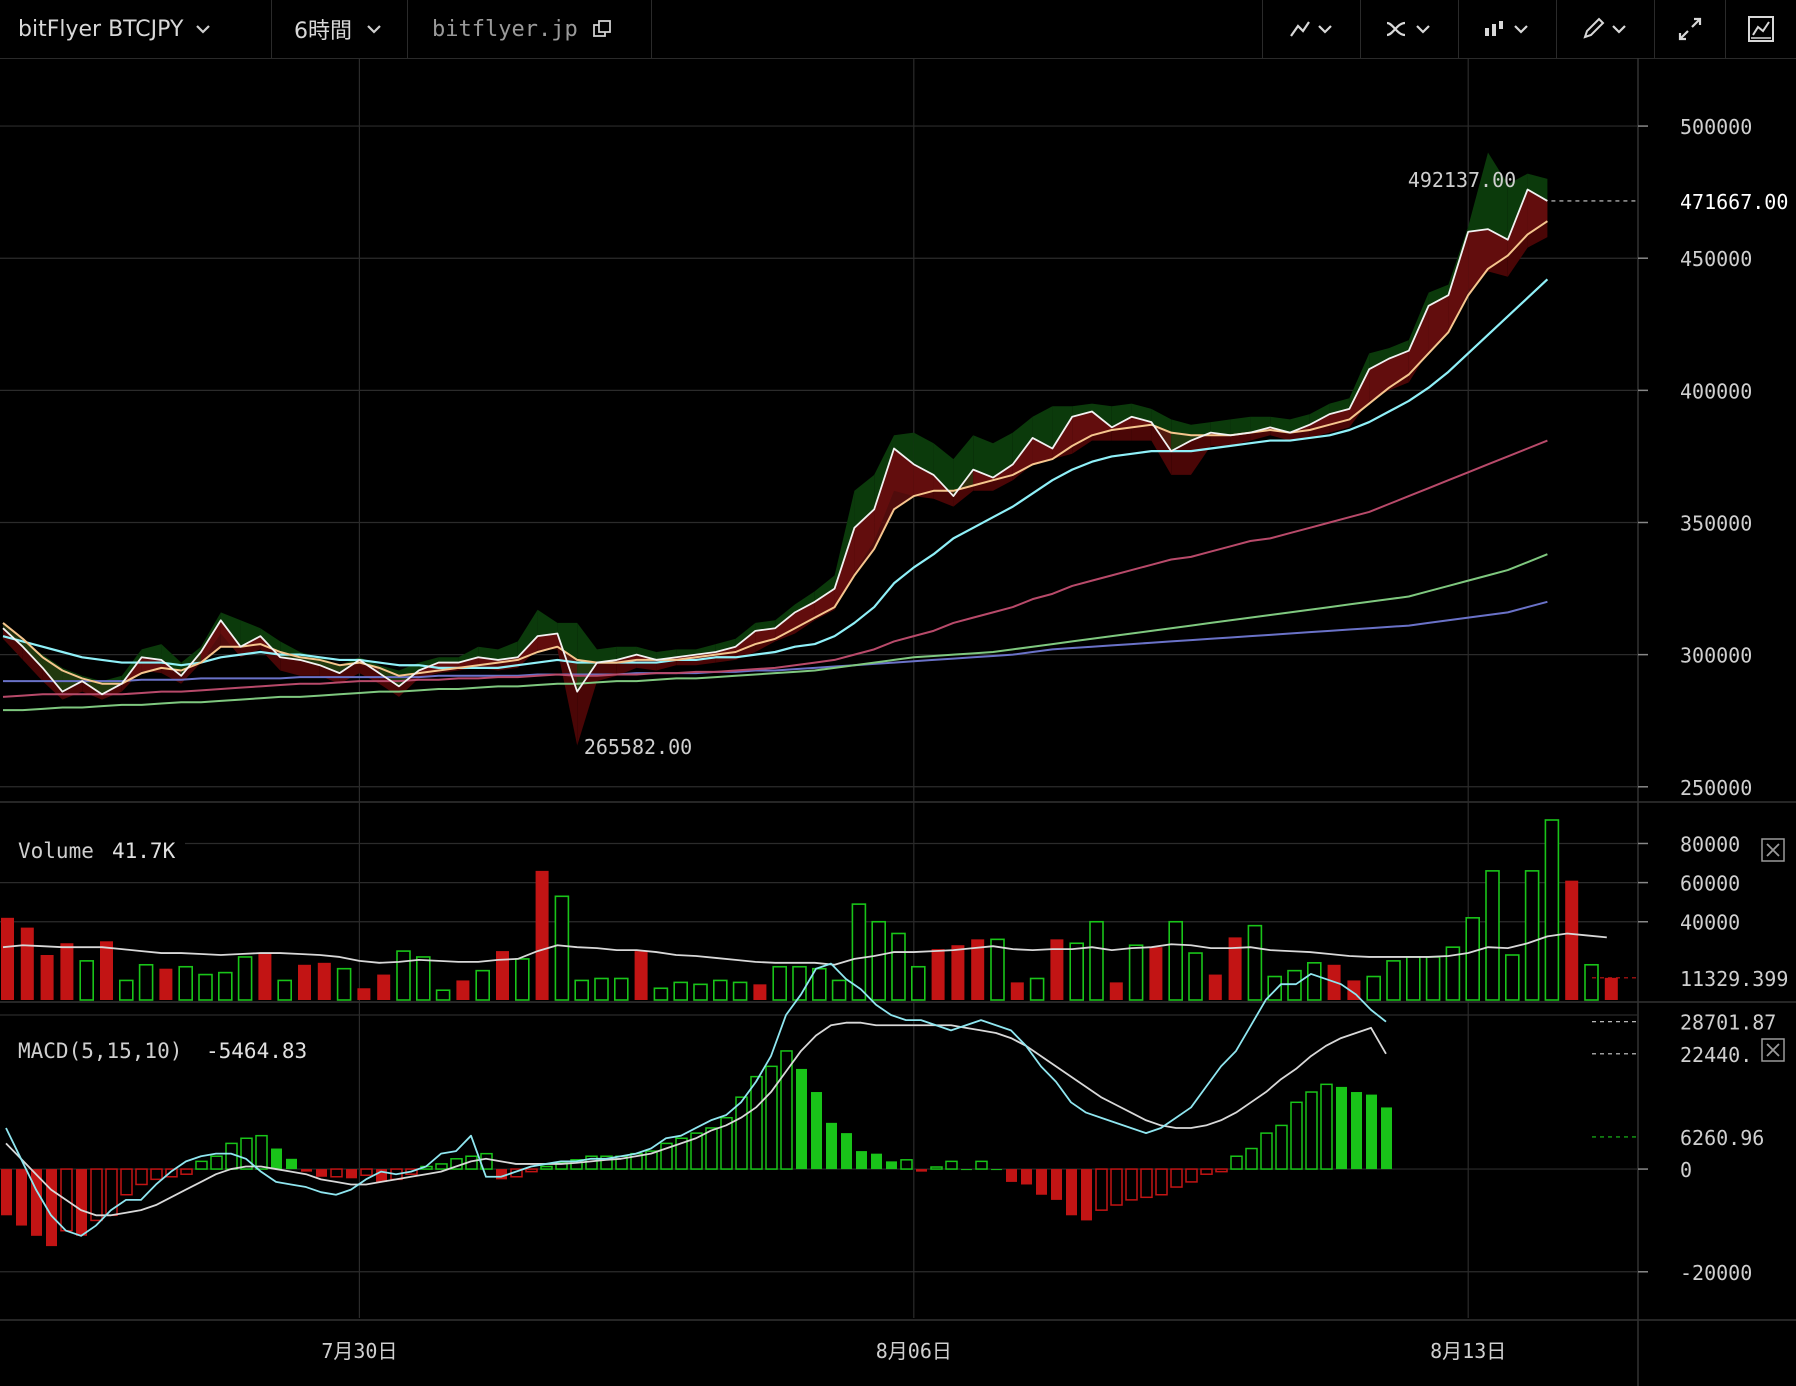 The image size is (1796, 1386). Describe the element at coordinates (898, 29) in the screenshot. I see `toolbar: bitFlyer BTCJPY 6時間 bitflyer.jp` at that location.